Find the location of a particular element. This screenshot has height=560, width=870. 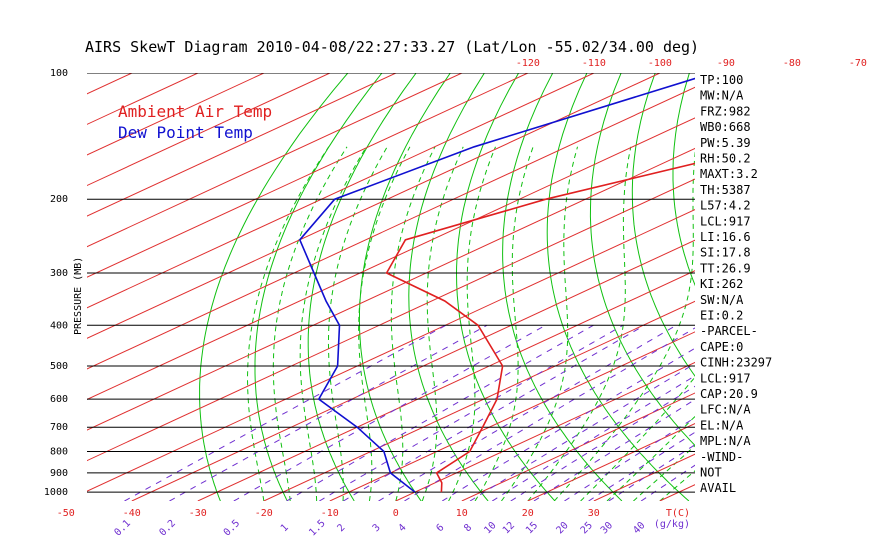

sounding-index-item: FRZ:982 is located at coordinates (725, 111).